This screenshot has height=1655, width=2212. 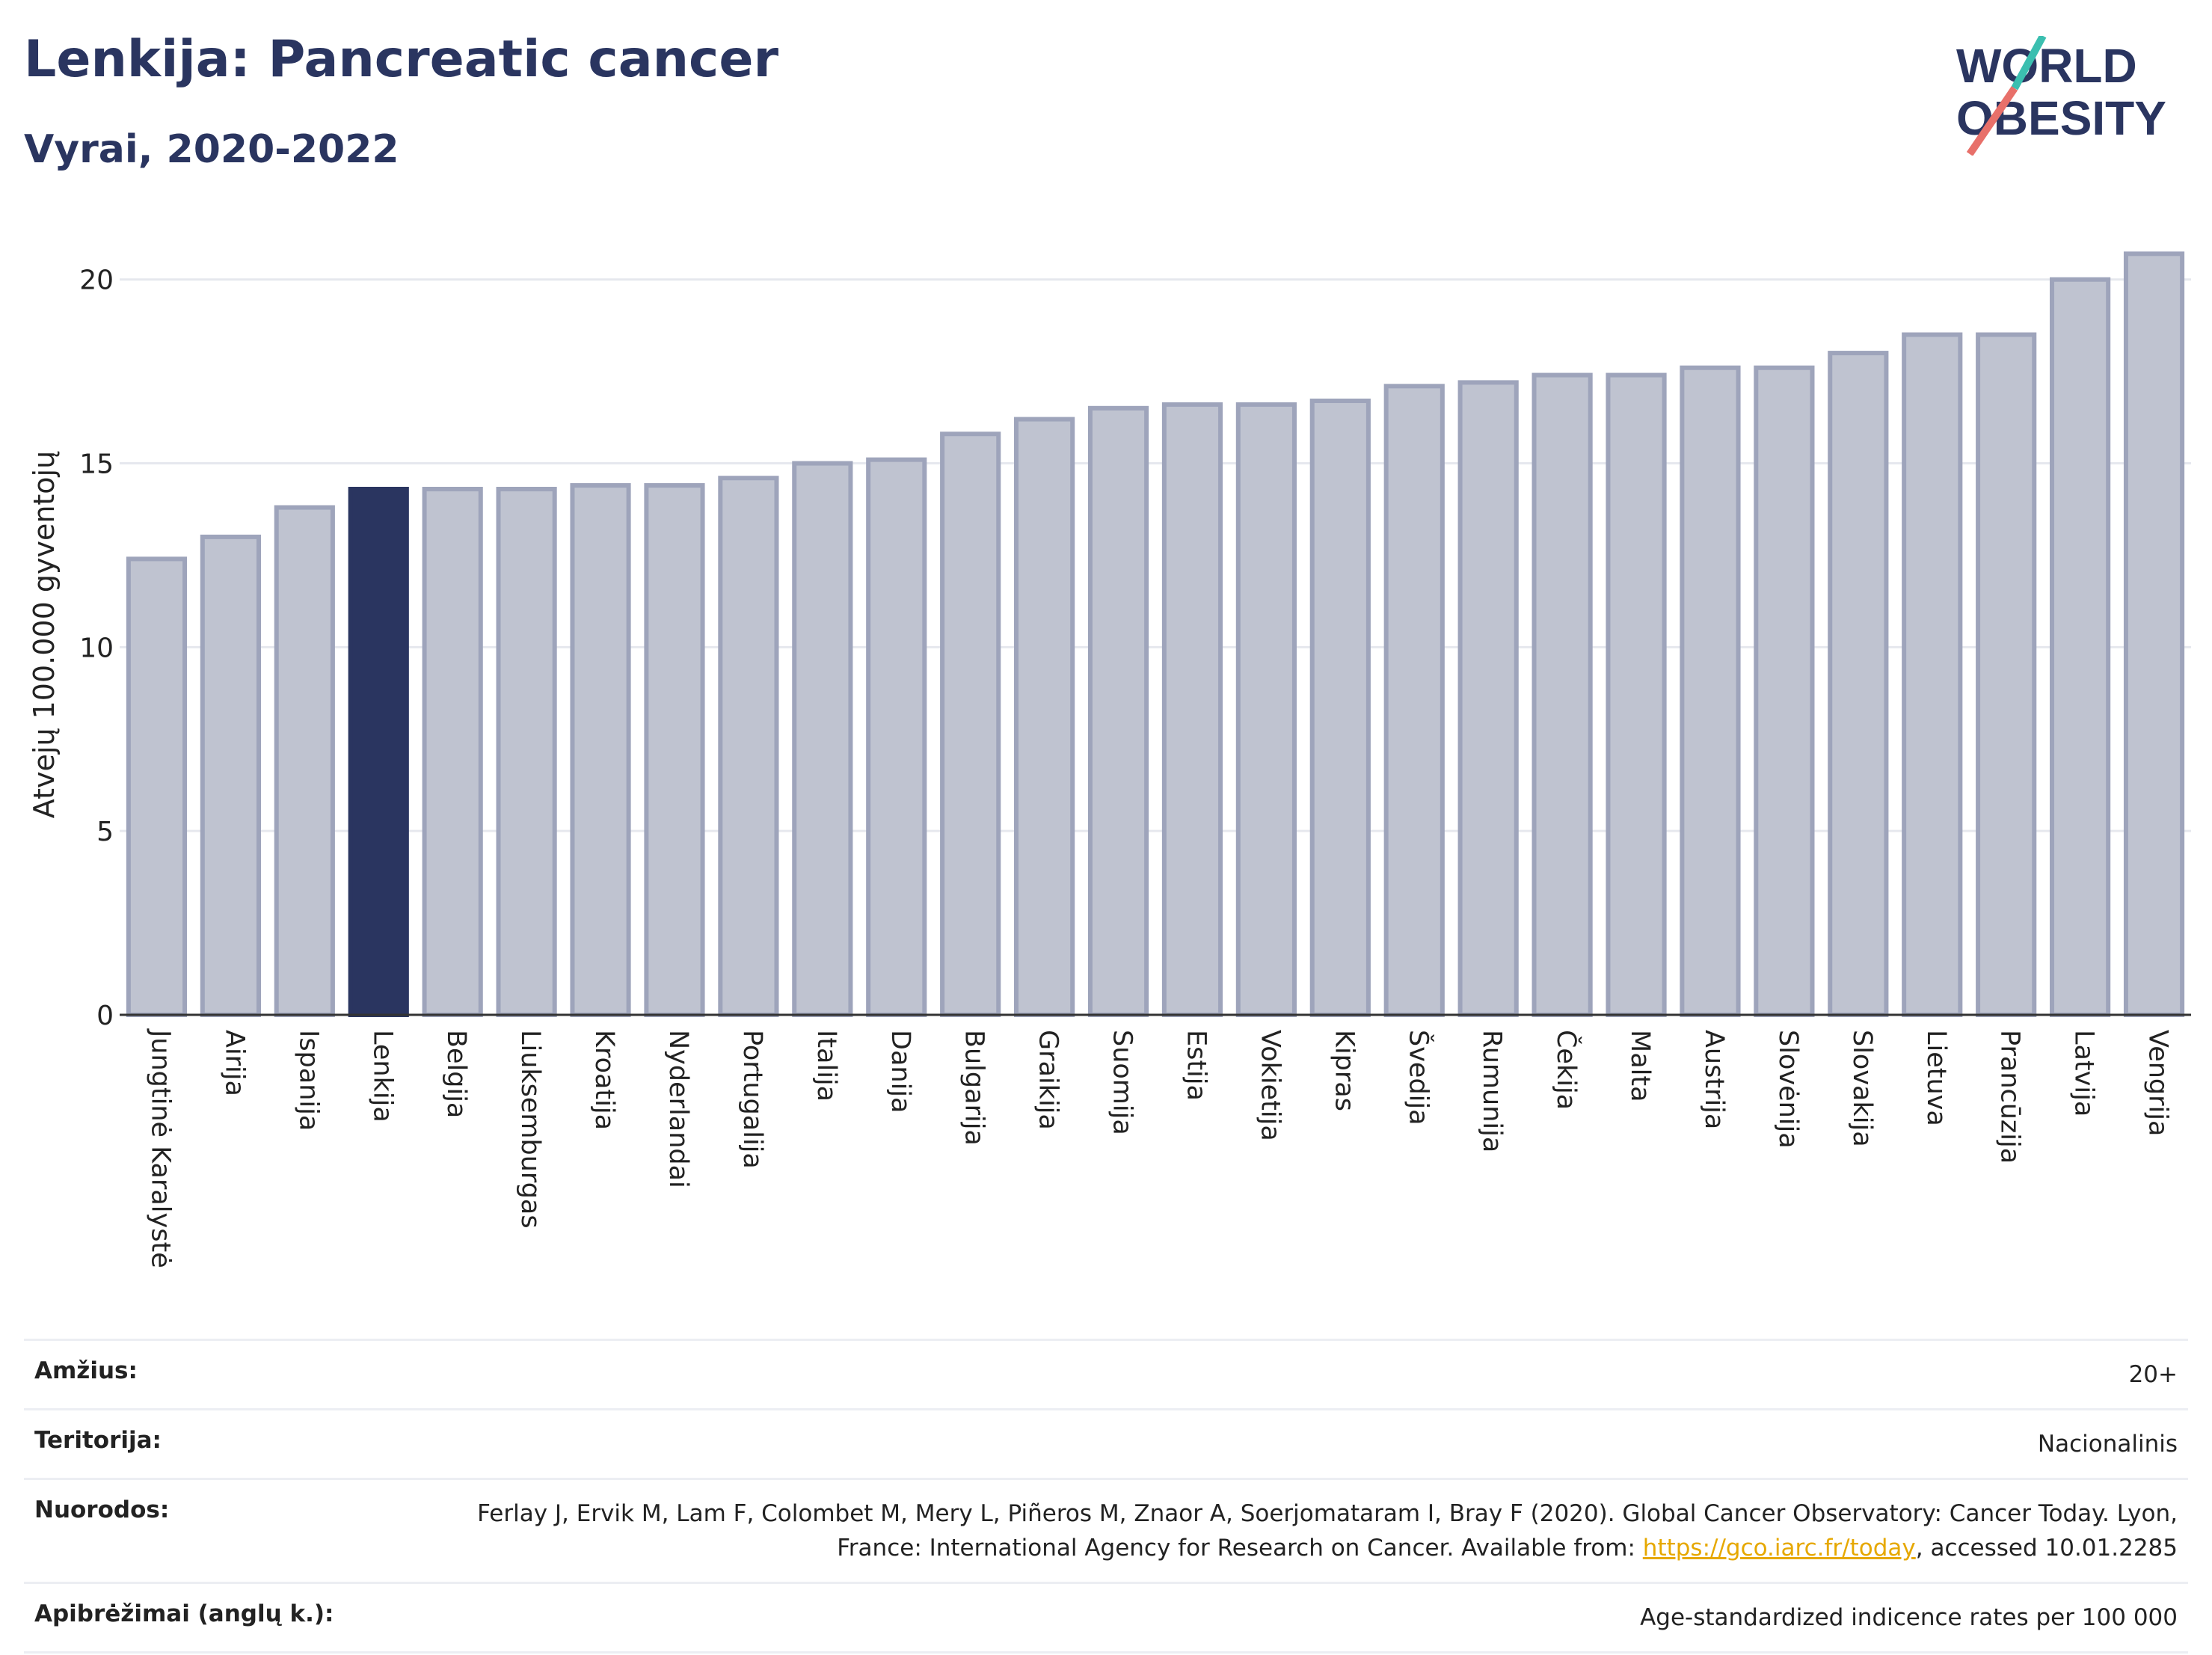 What do you see at coordinates (2084, 1073) in the screenshot?
I see `x-tick-label: Latvija` at bounding box center [2084, 1073].